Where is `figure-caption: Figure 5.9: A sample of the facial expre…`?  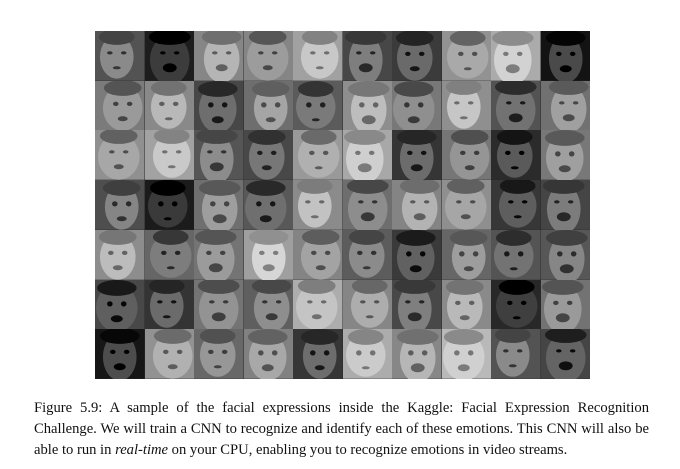 figure-caption: Figure 5.9: A sample of the facial expre… is located at coordinates (341, 429).